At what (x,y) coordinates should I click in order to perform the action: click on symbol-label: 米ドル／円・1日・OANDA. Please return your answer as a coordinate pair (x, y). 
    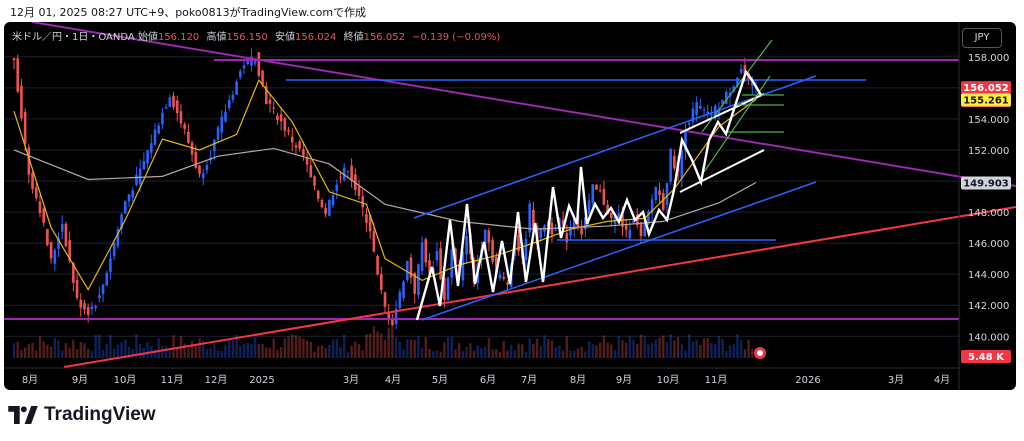
    Looking at the image, I should click on (73, 37).